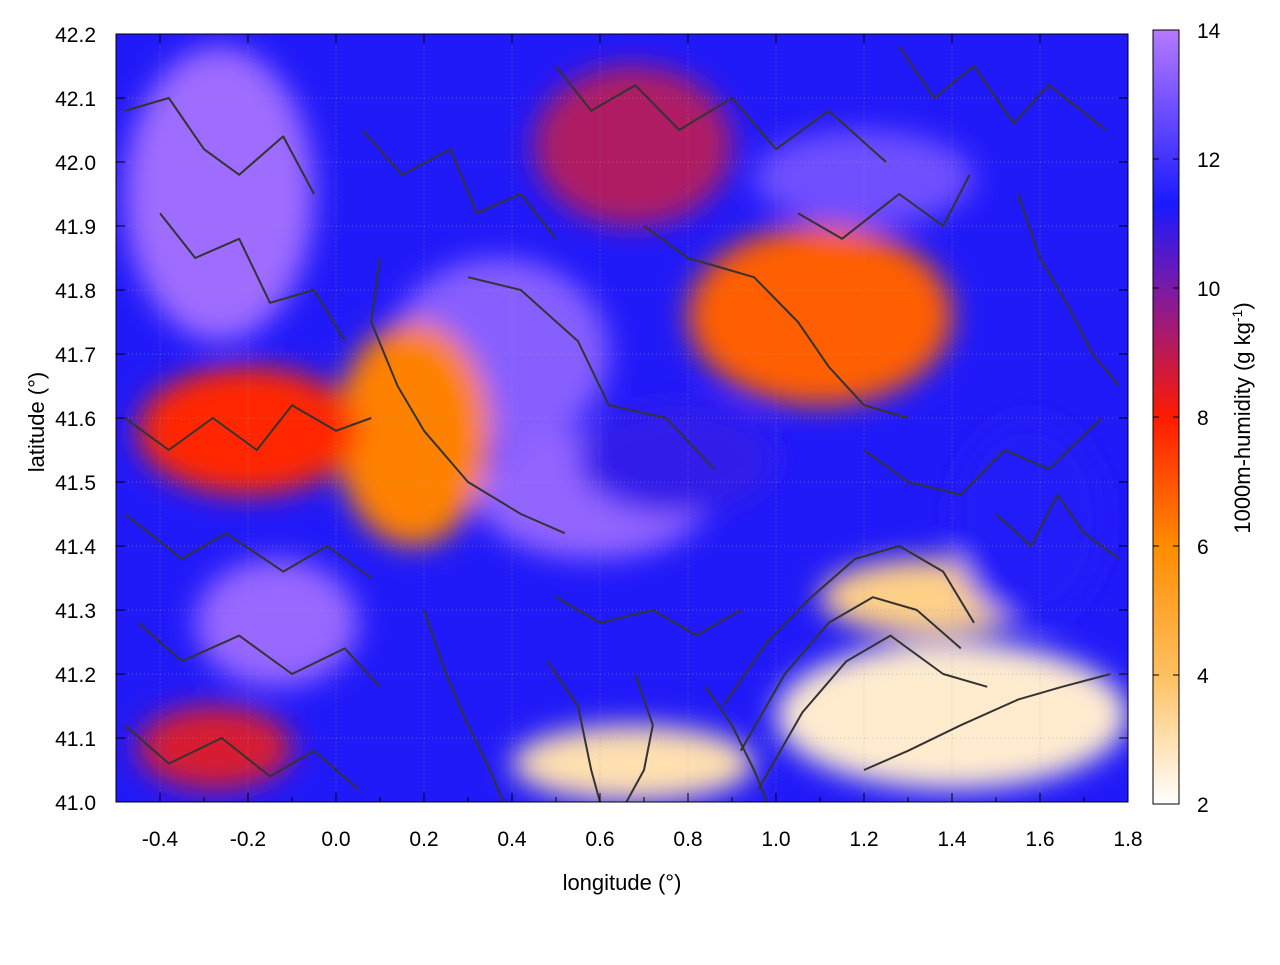  What do you see at coordinates (687, 839) in the screenshot?
I see `x-tick-label: 0.8` at bounding box center [687, 839].